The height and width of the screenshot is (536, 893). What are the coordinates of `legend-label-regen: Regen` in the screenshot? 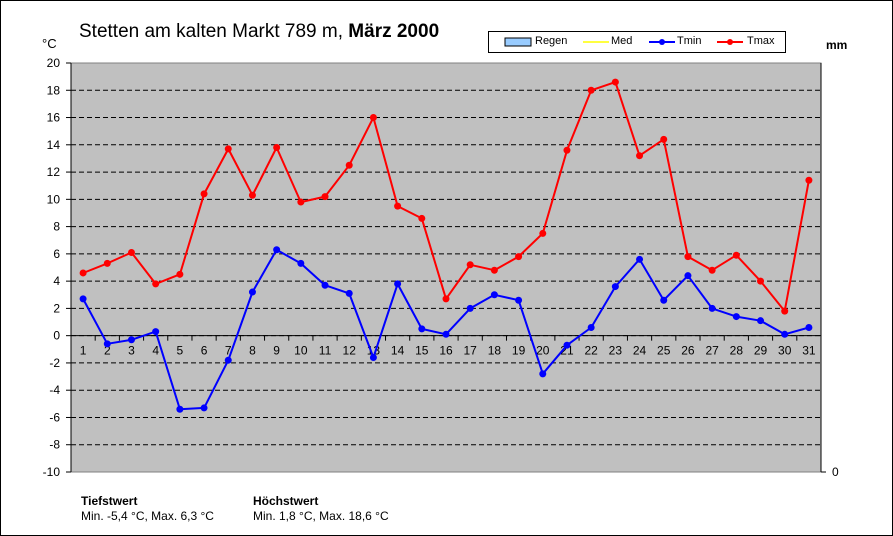 It's located at (551, 41).